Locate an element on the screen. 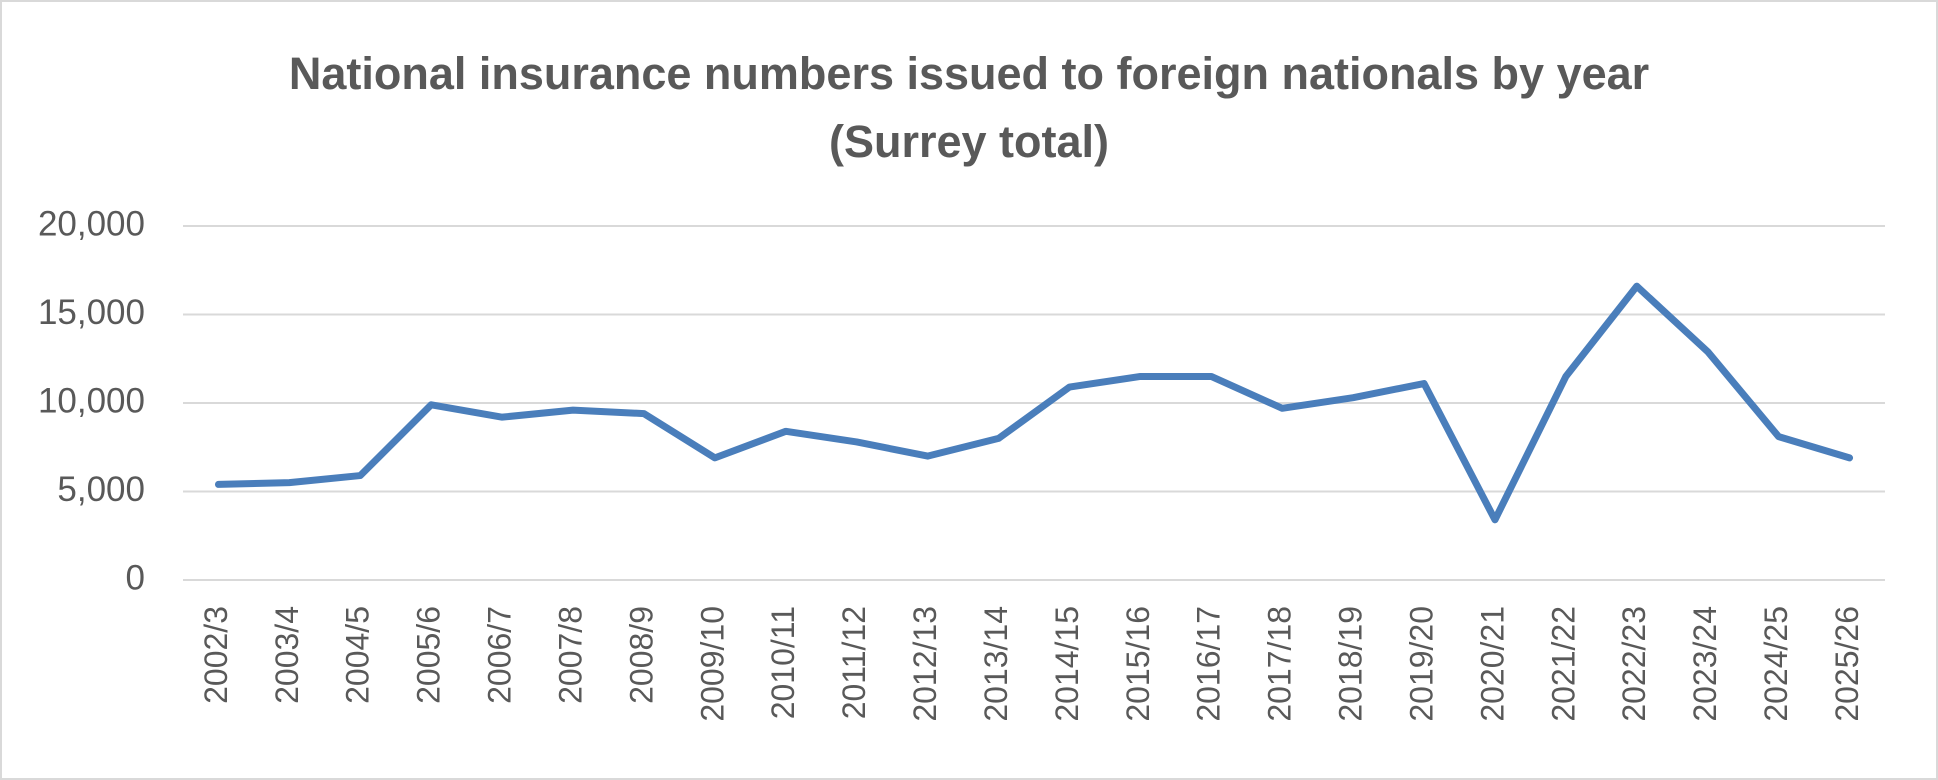  x-tick-label: 2009/10 is located at coordinates (712, 664).